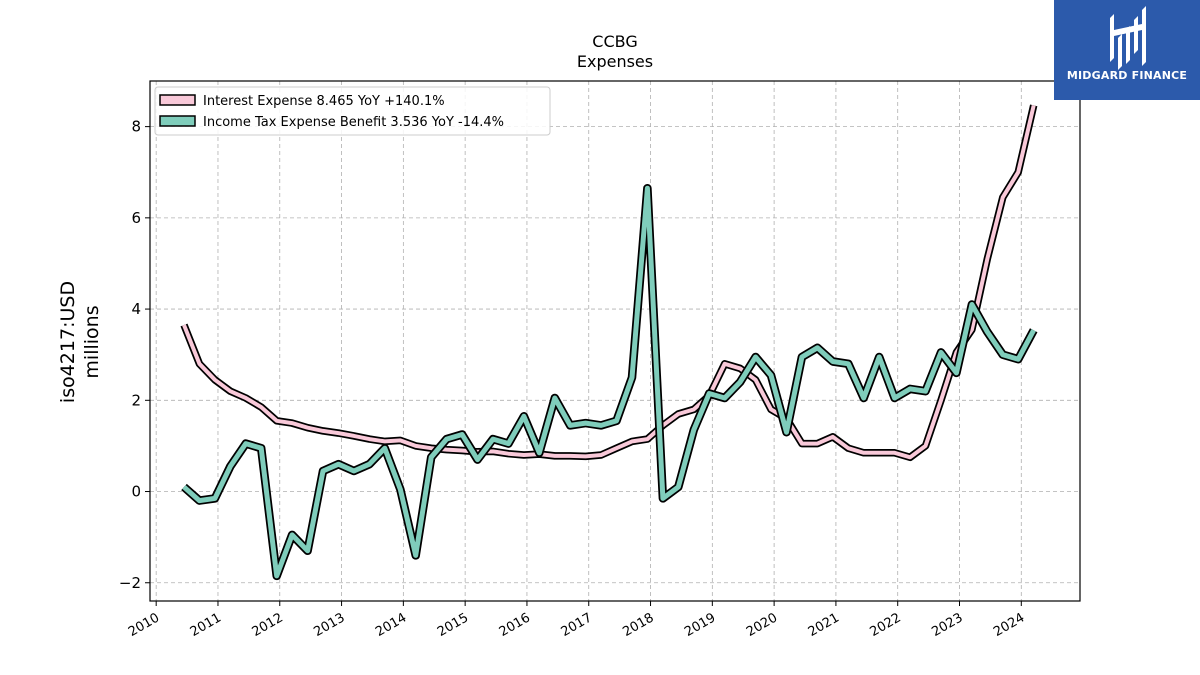  I want to click on y-tick-label: 0, so click(136, 492).